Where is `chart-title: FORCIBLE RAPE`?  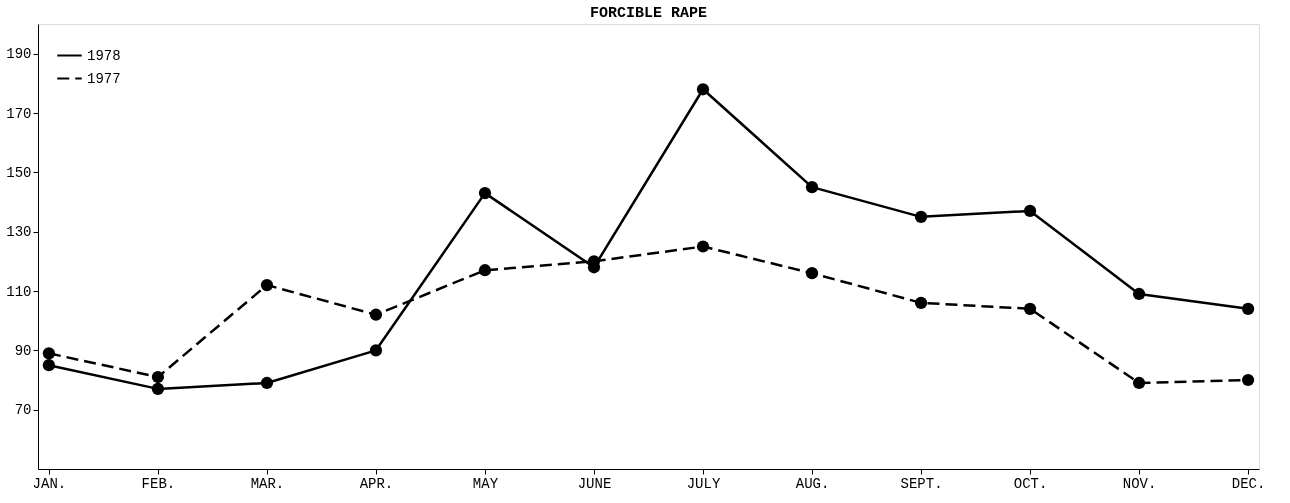
chart-title: FORCIBLE RAPE is located at coordinates (648, 13).